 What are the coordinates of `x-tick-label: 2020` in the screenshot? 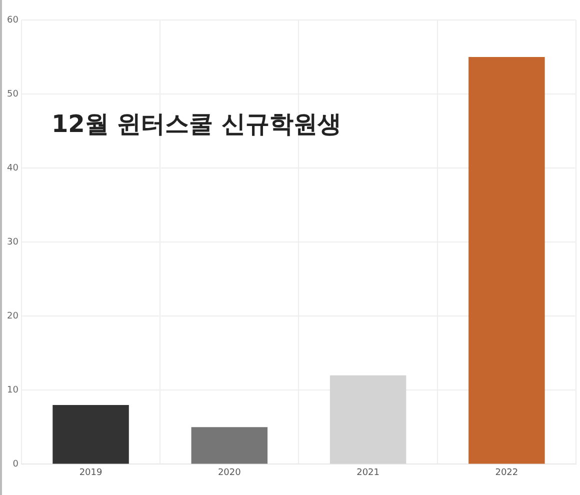 It's located at (230, 473).